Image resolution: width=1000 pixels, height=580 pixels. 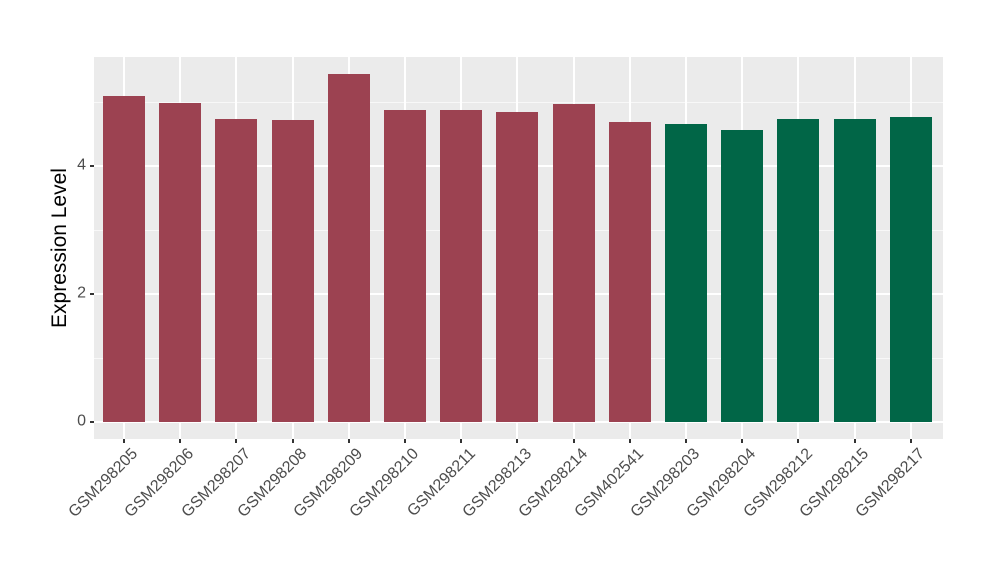 I want to click on x-tick-mark-GSM298204, so click(x=742, y=441).